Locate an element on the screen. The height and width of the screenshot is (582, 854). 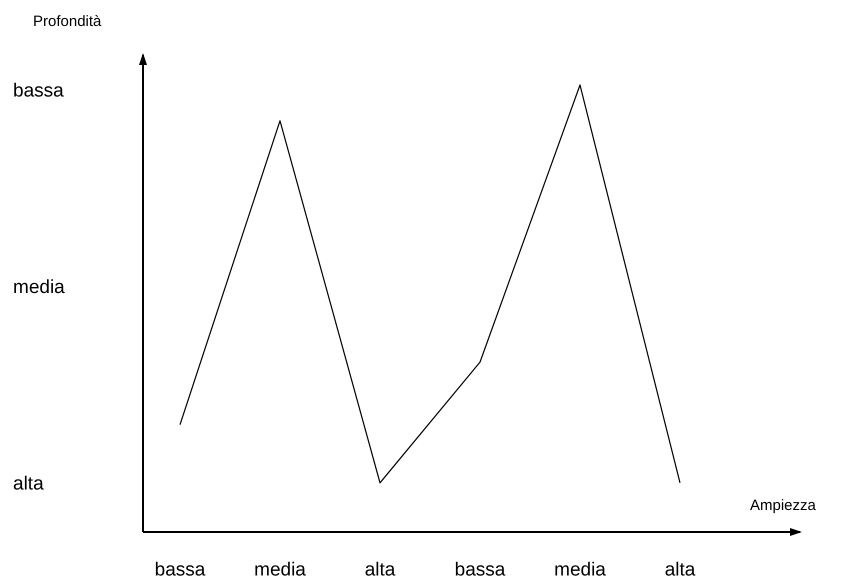
x-axis-title: Ampiezza is located at coordinates (783, 505).